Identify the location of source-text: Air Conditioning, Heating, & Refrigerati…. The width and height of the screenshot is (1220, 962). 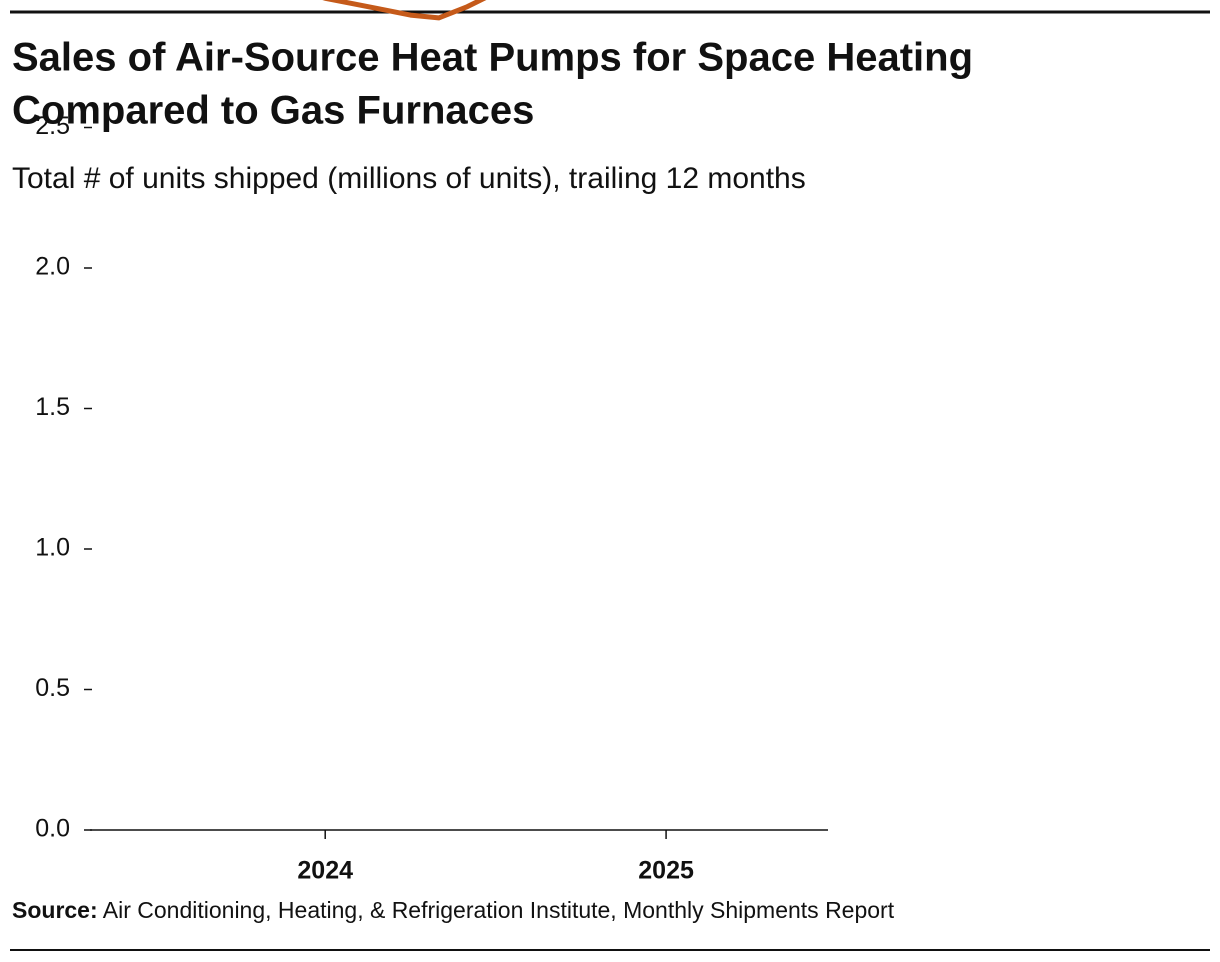
(496, 910).